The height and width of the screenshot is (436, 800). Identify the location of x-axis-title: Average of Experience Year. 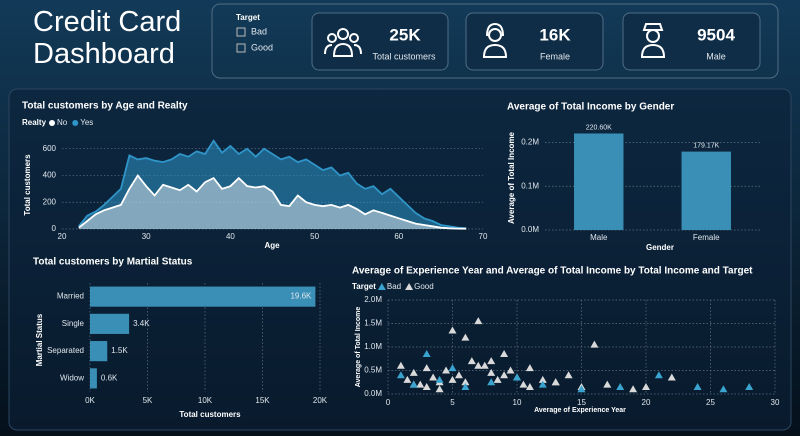
(580, 410).